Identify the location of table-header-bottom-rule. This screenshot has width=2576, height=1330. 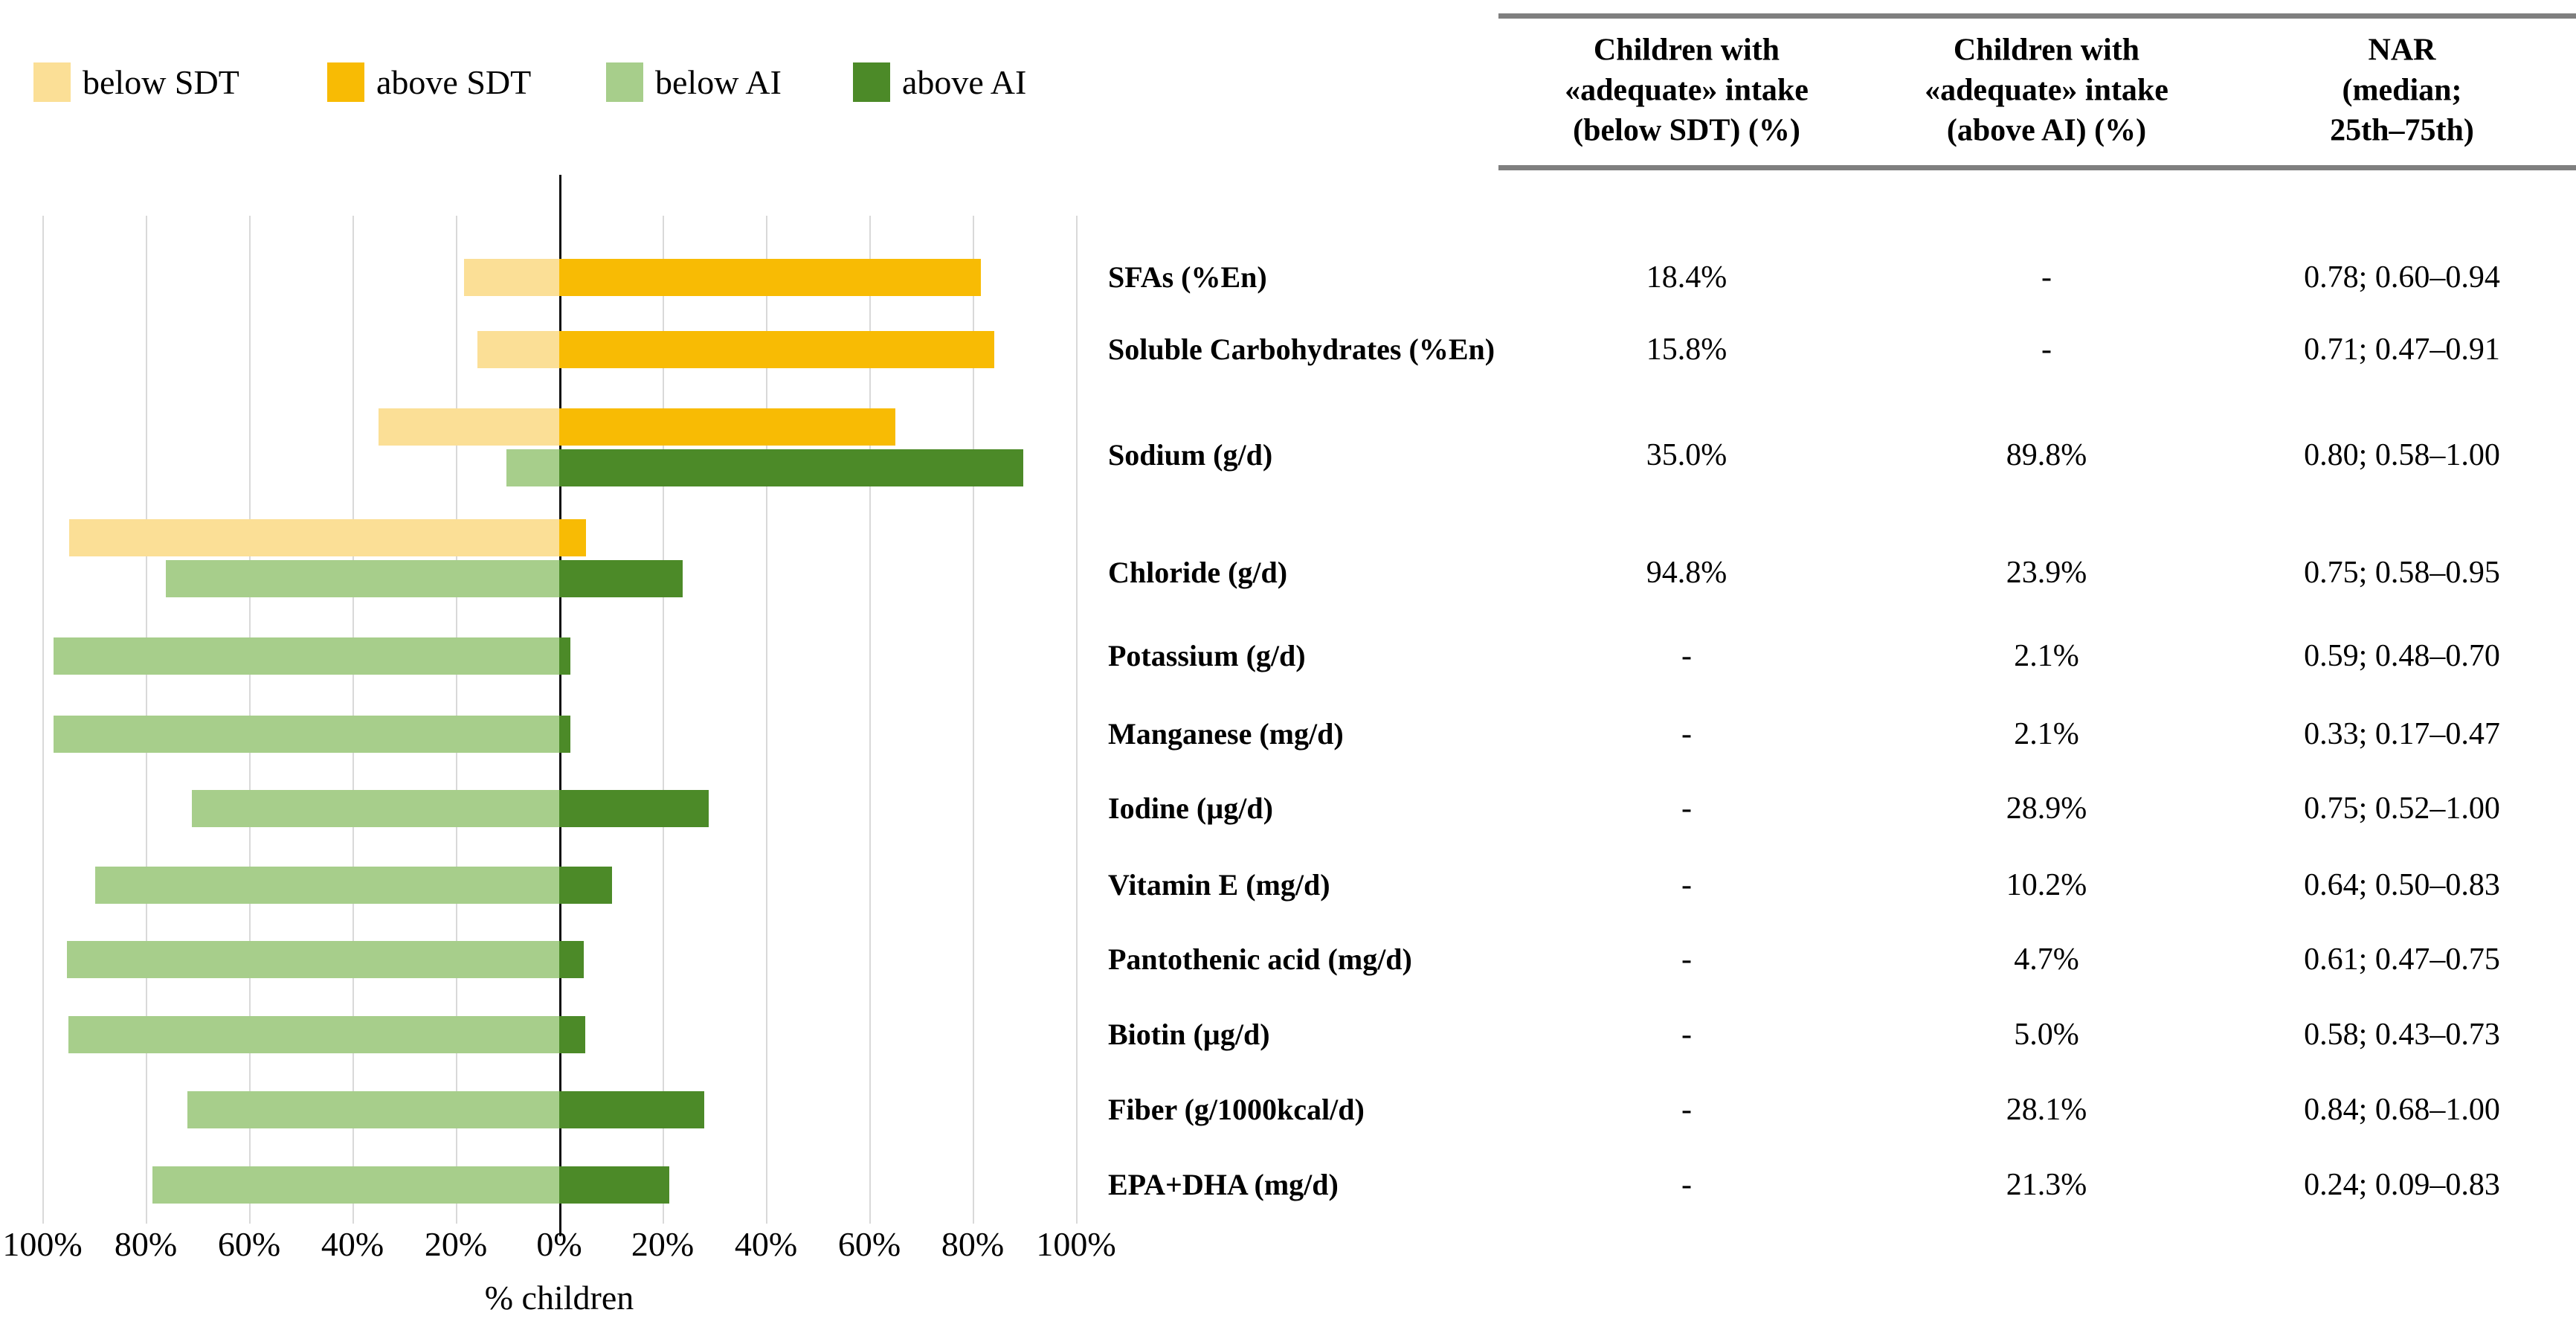
(2037, 167).